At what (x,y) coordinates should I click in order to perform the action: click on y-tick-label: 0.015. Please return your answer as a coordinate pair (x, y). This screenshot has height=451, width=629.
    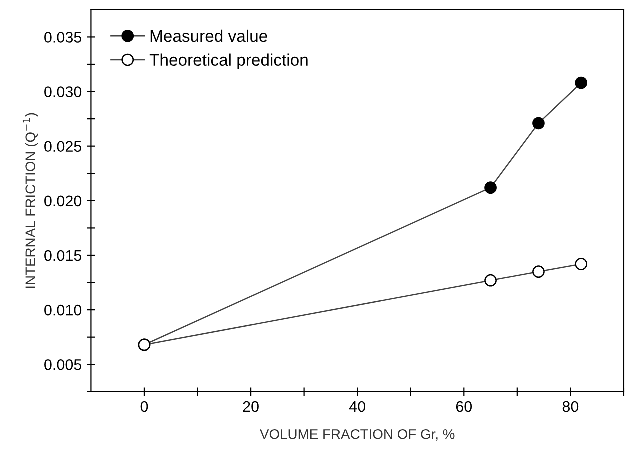
    Looking at the image, I should click on (63, 256).